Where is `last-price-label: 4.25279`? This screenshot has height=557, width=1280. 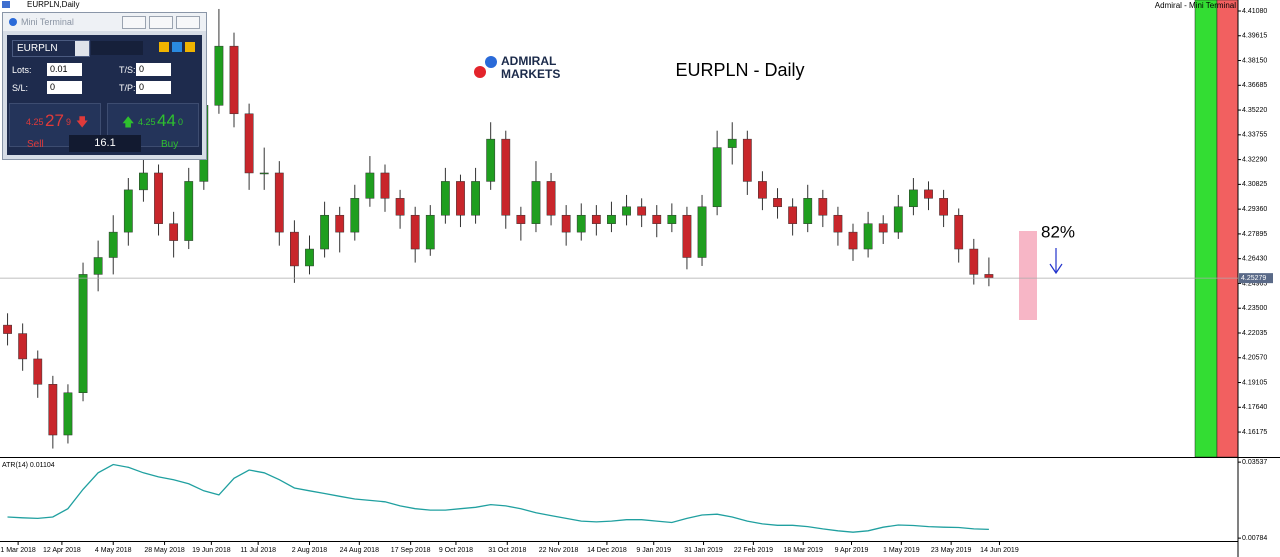 last-price-label: 4.25279 is located at coordinates (1253, 278).